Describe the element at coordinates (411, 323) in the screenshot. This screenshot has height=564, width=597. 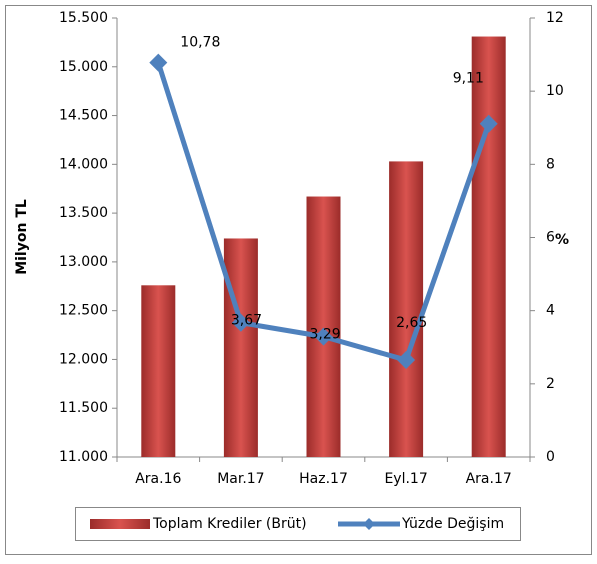
I see `data-label: 2,65` at that location.